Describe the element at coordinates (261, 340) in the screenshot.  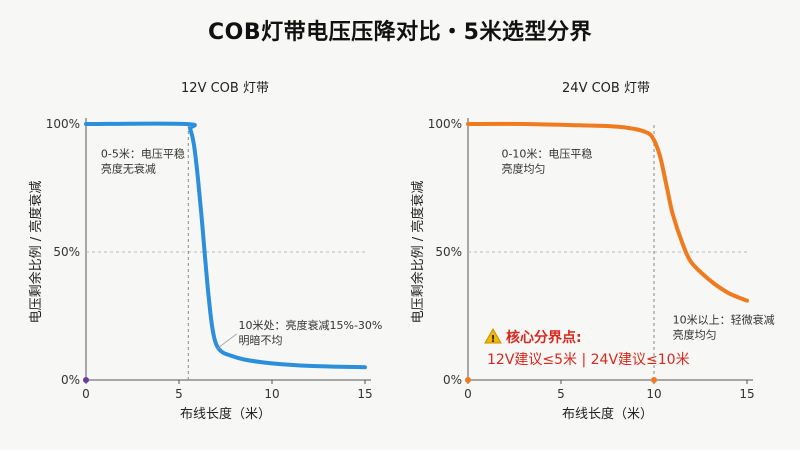
I see `annotation-text: 明暗不均` at that location.